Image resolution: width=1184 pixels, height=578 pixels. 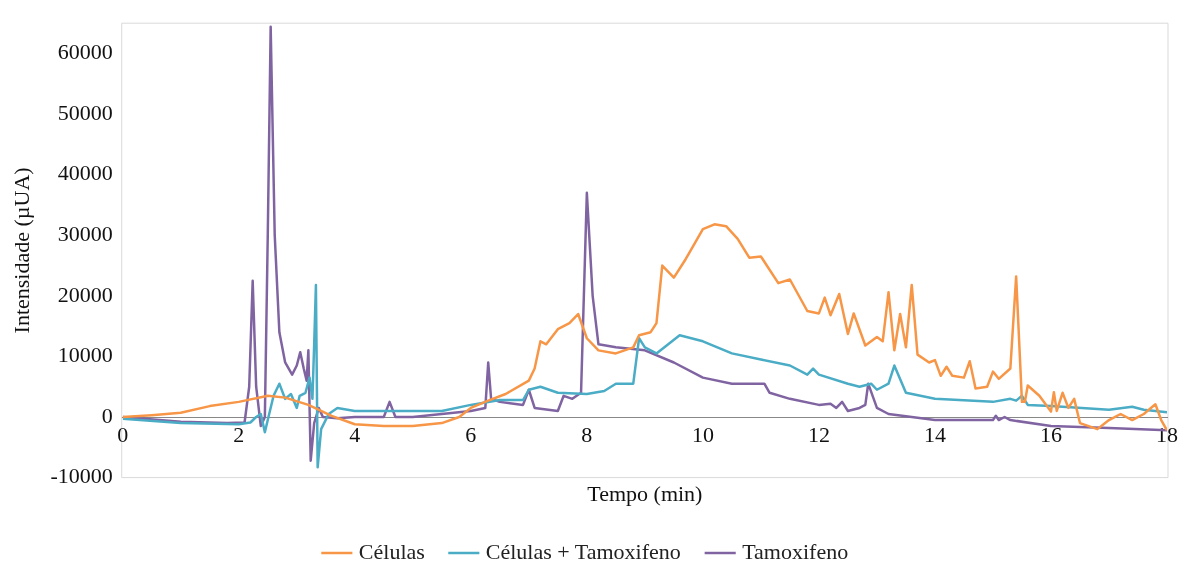 What do you see at coordinates (934, 434) in the screenshot?
I see `x-tick-label: 14` at bounding box center [934, 434].